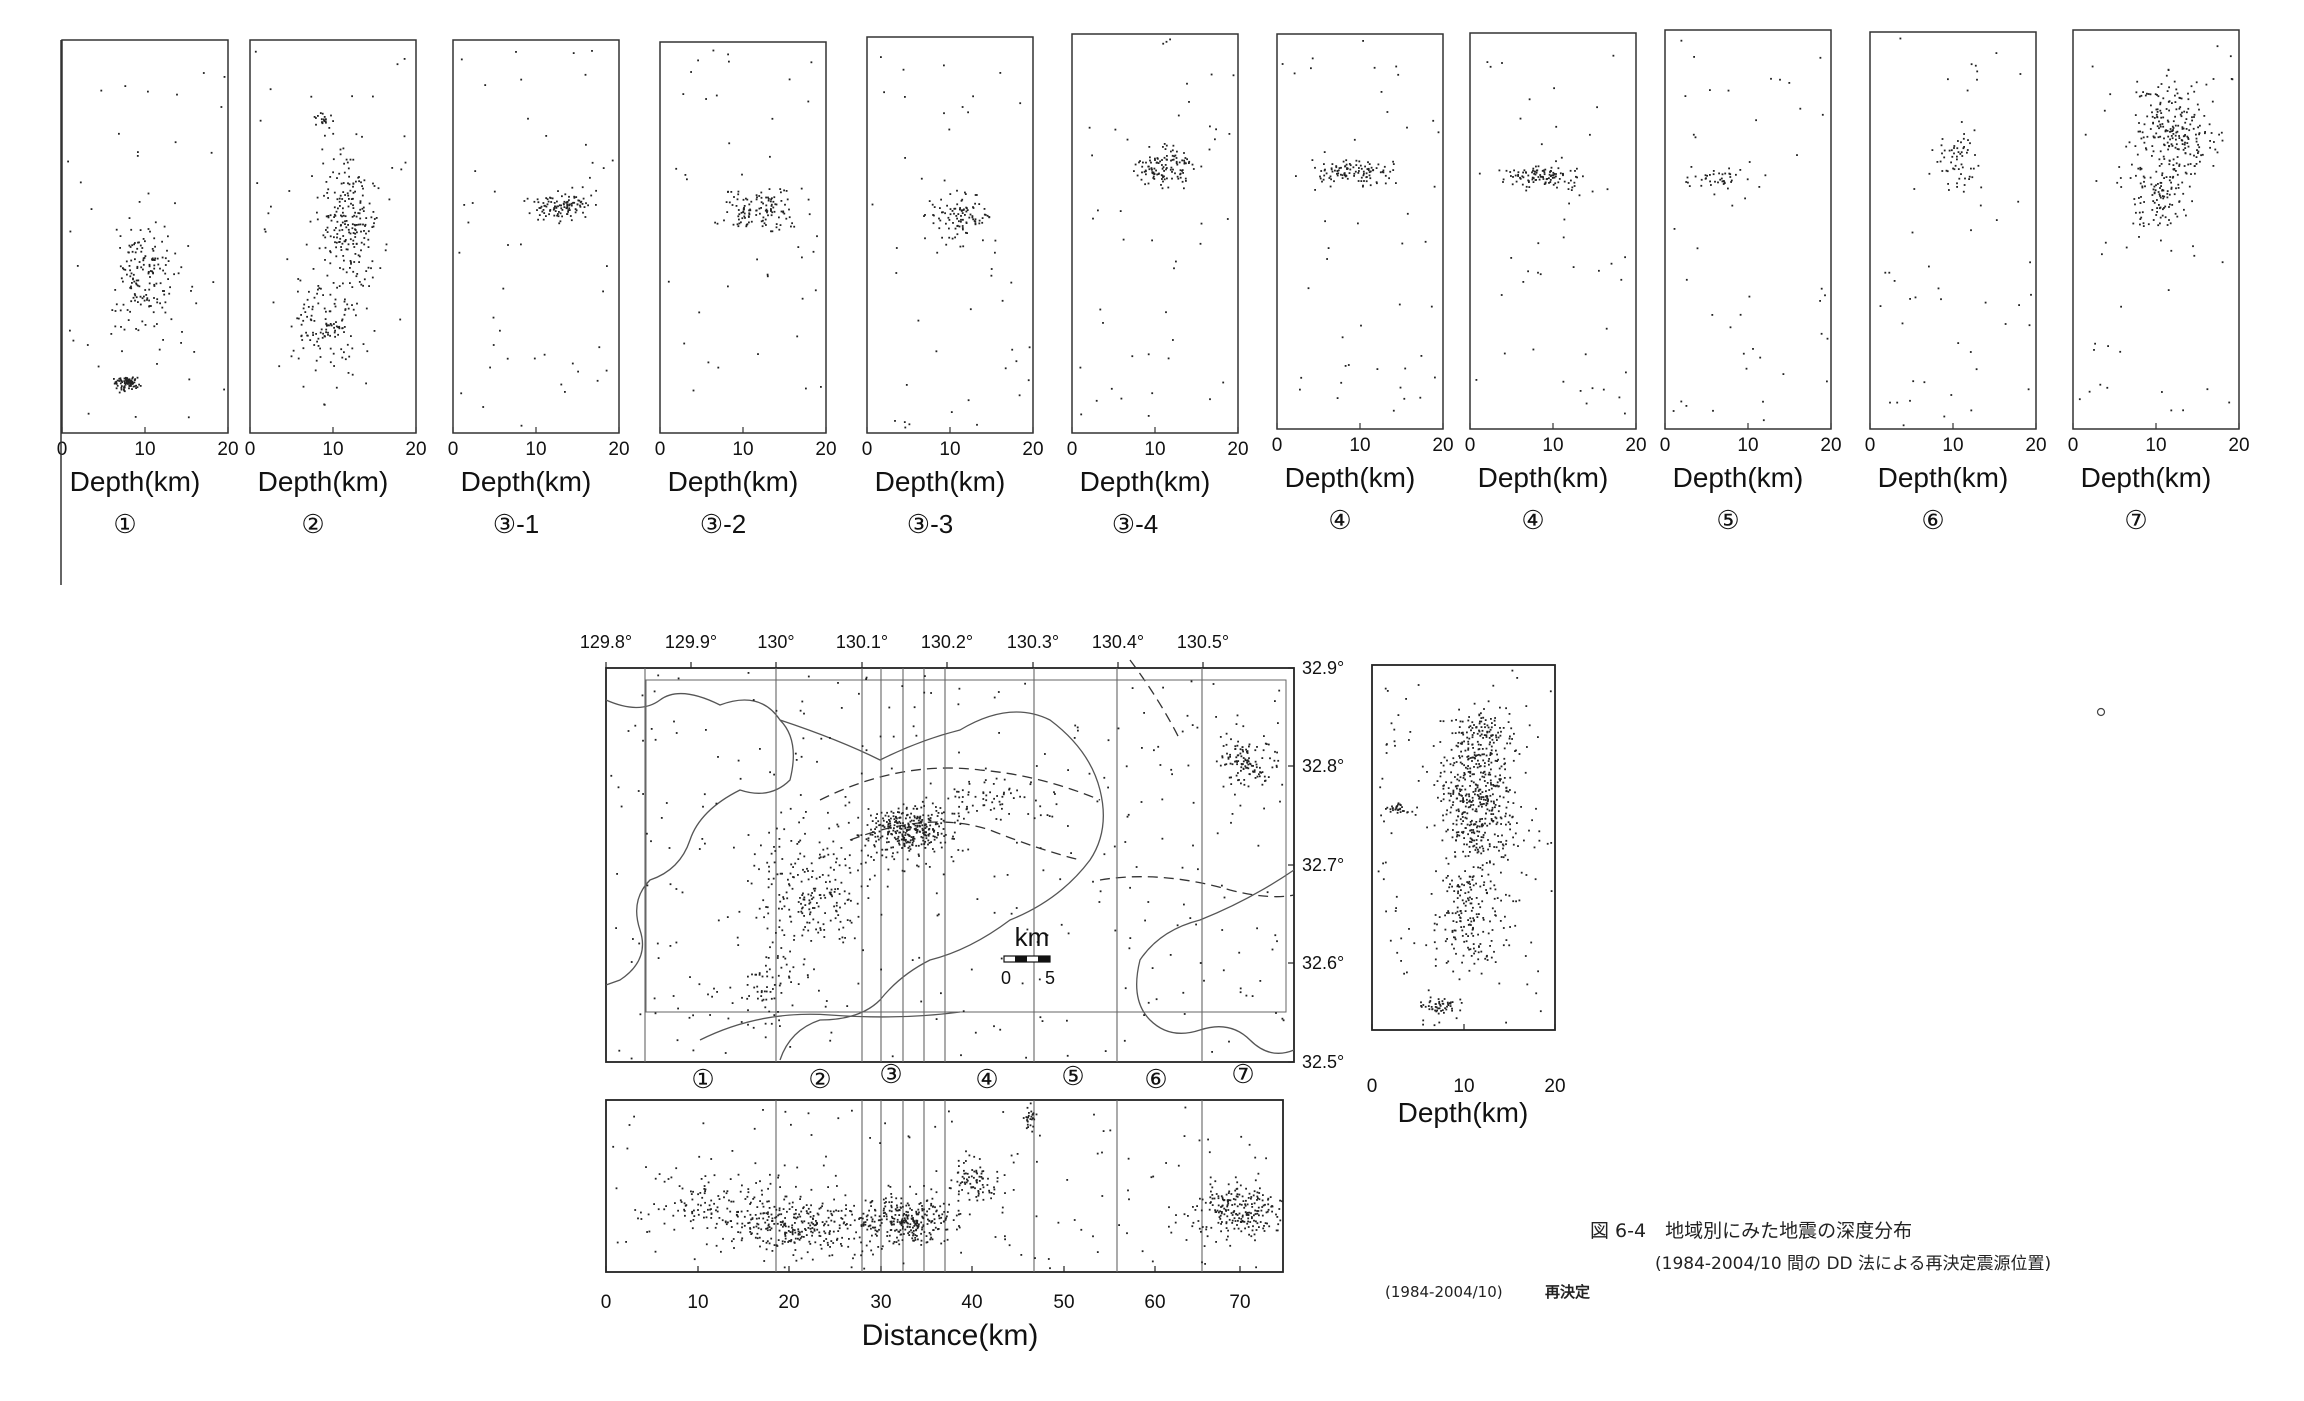 Image resolution: width=2304 pixels, height=1401 pixels. I want to click on strip-panel-label: ③-3, so click(930, 524).